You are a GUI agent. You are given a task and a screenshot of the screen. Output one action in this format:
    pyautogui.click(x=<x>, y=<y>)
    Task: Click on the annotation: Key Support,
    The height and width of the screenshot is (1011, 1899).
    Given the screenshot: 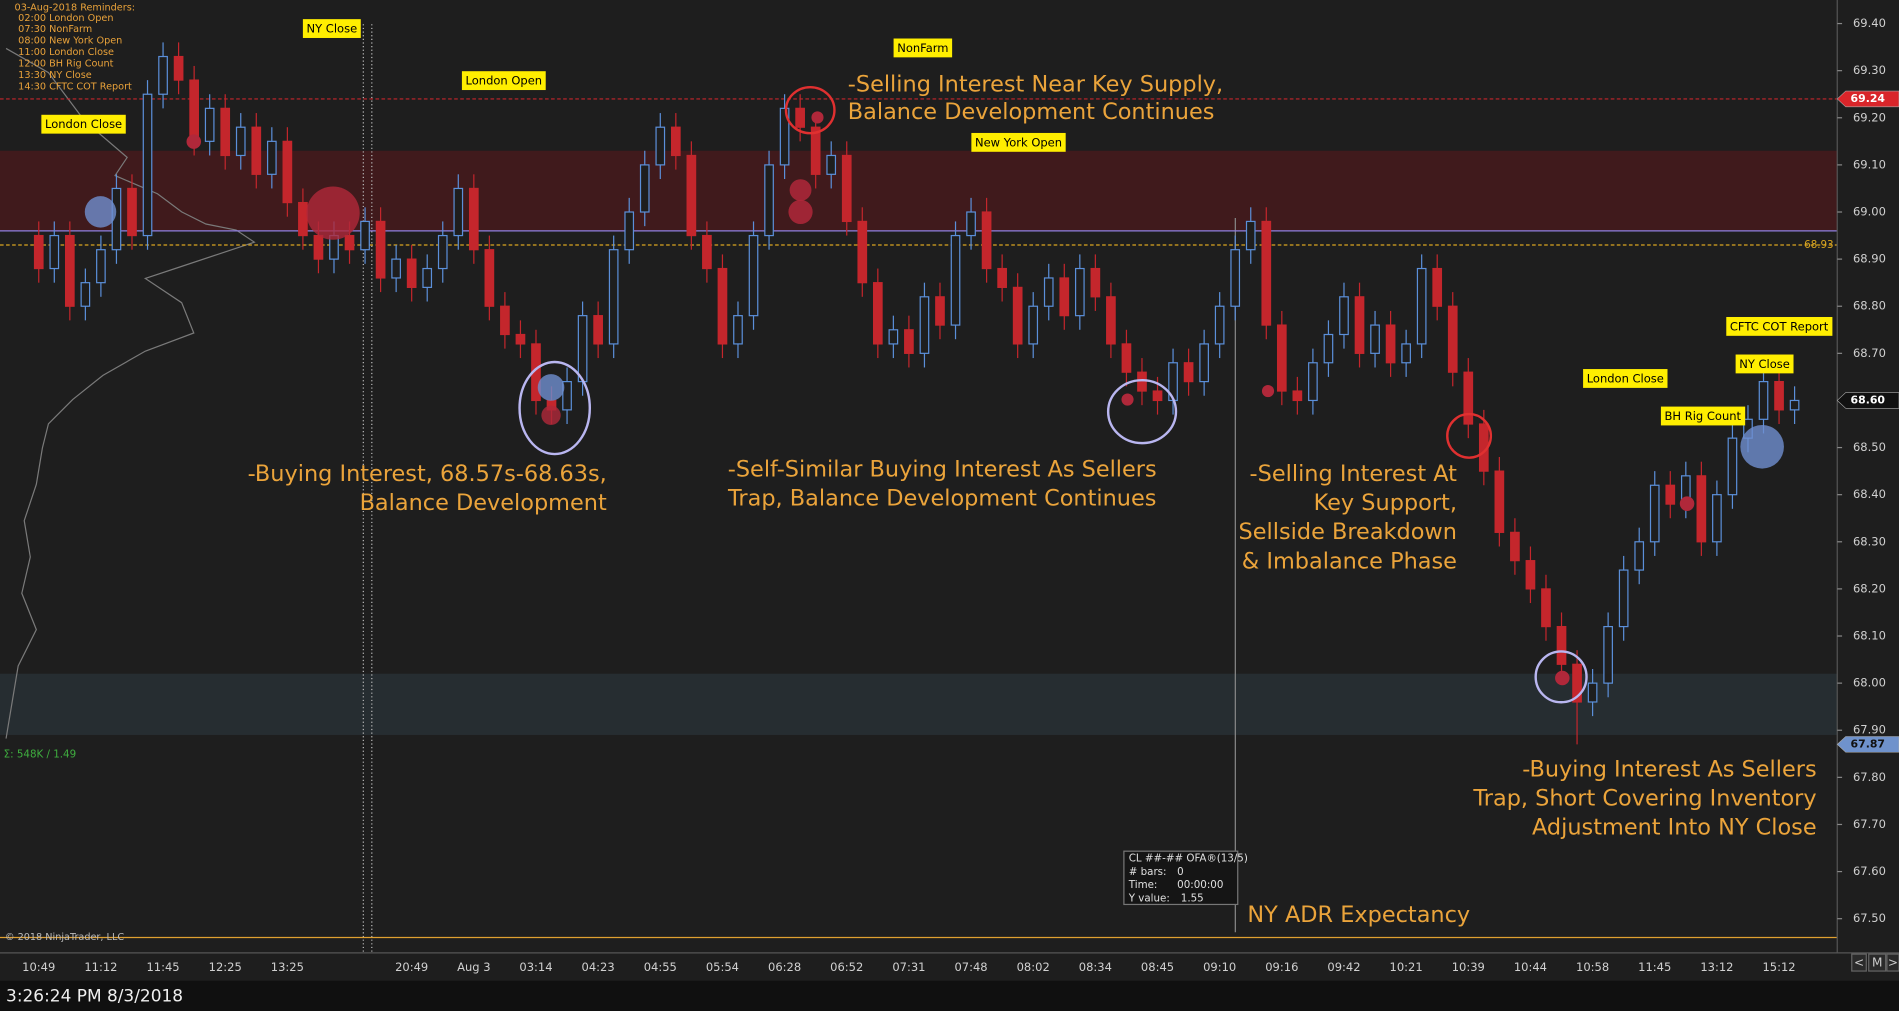 What is the action you would take?
    pyautogui.click(x=1385, y=503)
    